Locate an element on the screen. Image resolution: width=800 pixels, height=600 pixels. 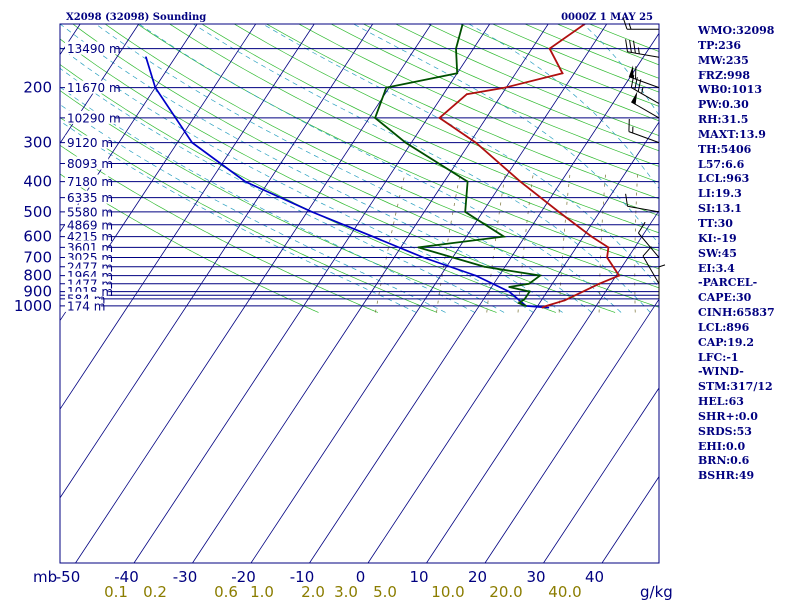
temperature-tick-label: 10 is located at coordinates (418, 577).